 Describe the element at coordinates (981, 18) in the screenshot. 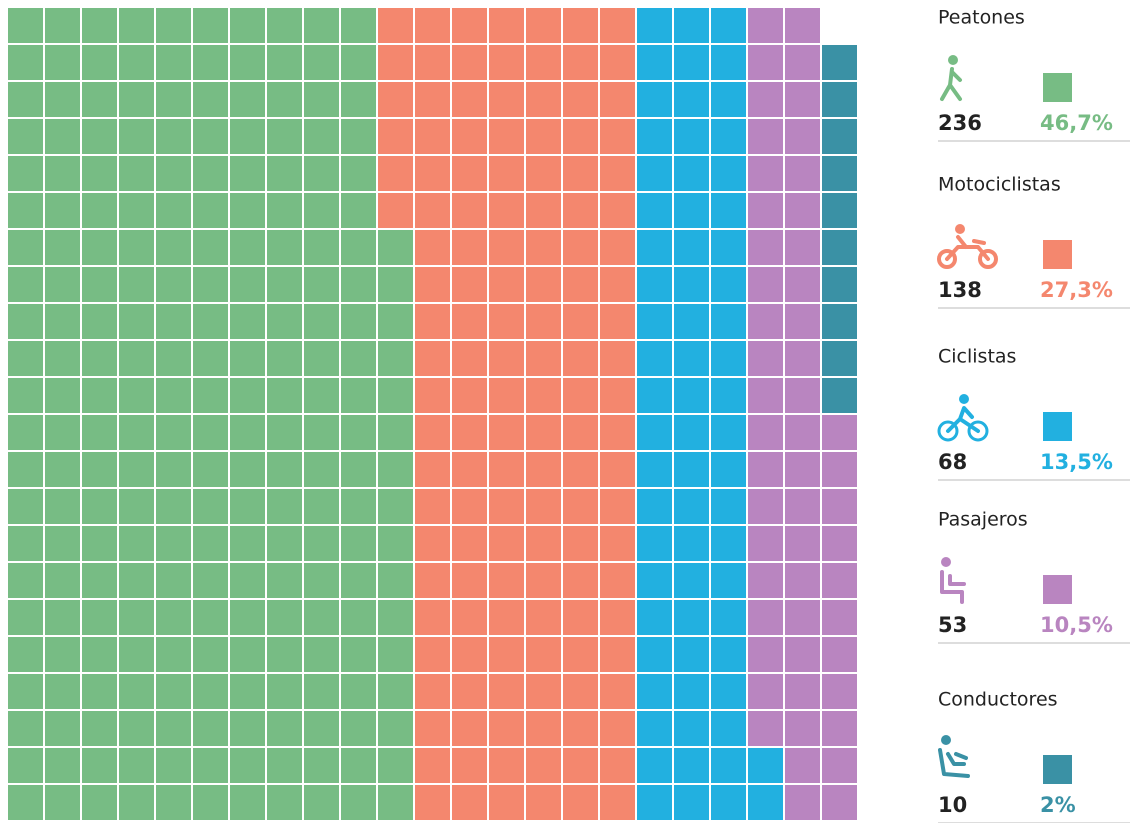

I see `legend-title: Peatones` at that location.